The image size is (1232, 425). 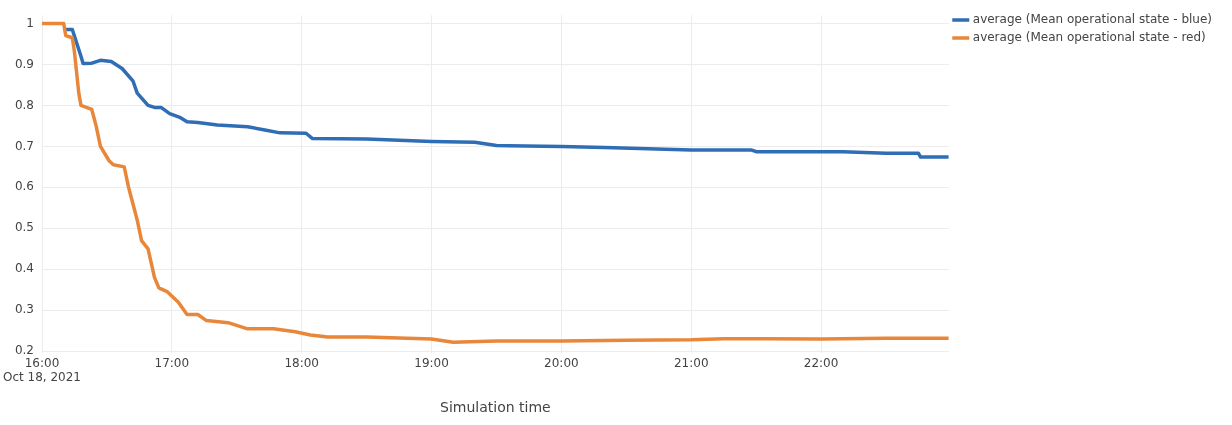 I want to click on y-tick-label: 0.8, so click(x=24, y=104).